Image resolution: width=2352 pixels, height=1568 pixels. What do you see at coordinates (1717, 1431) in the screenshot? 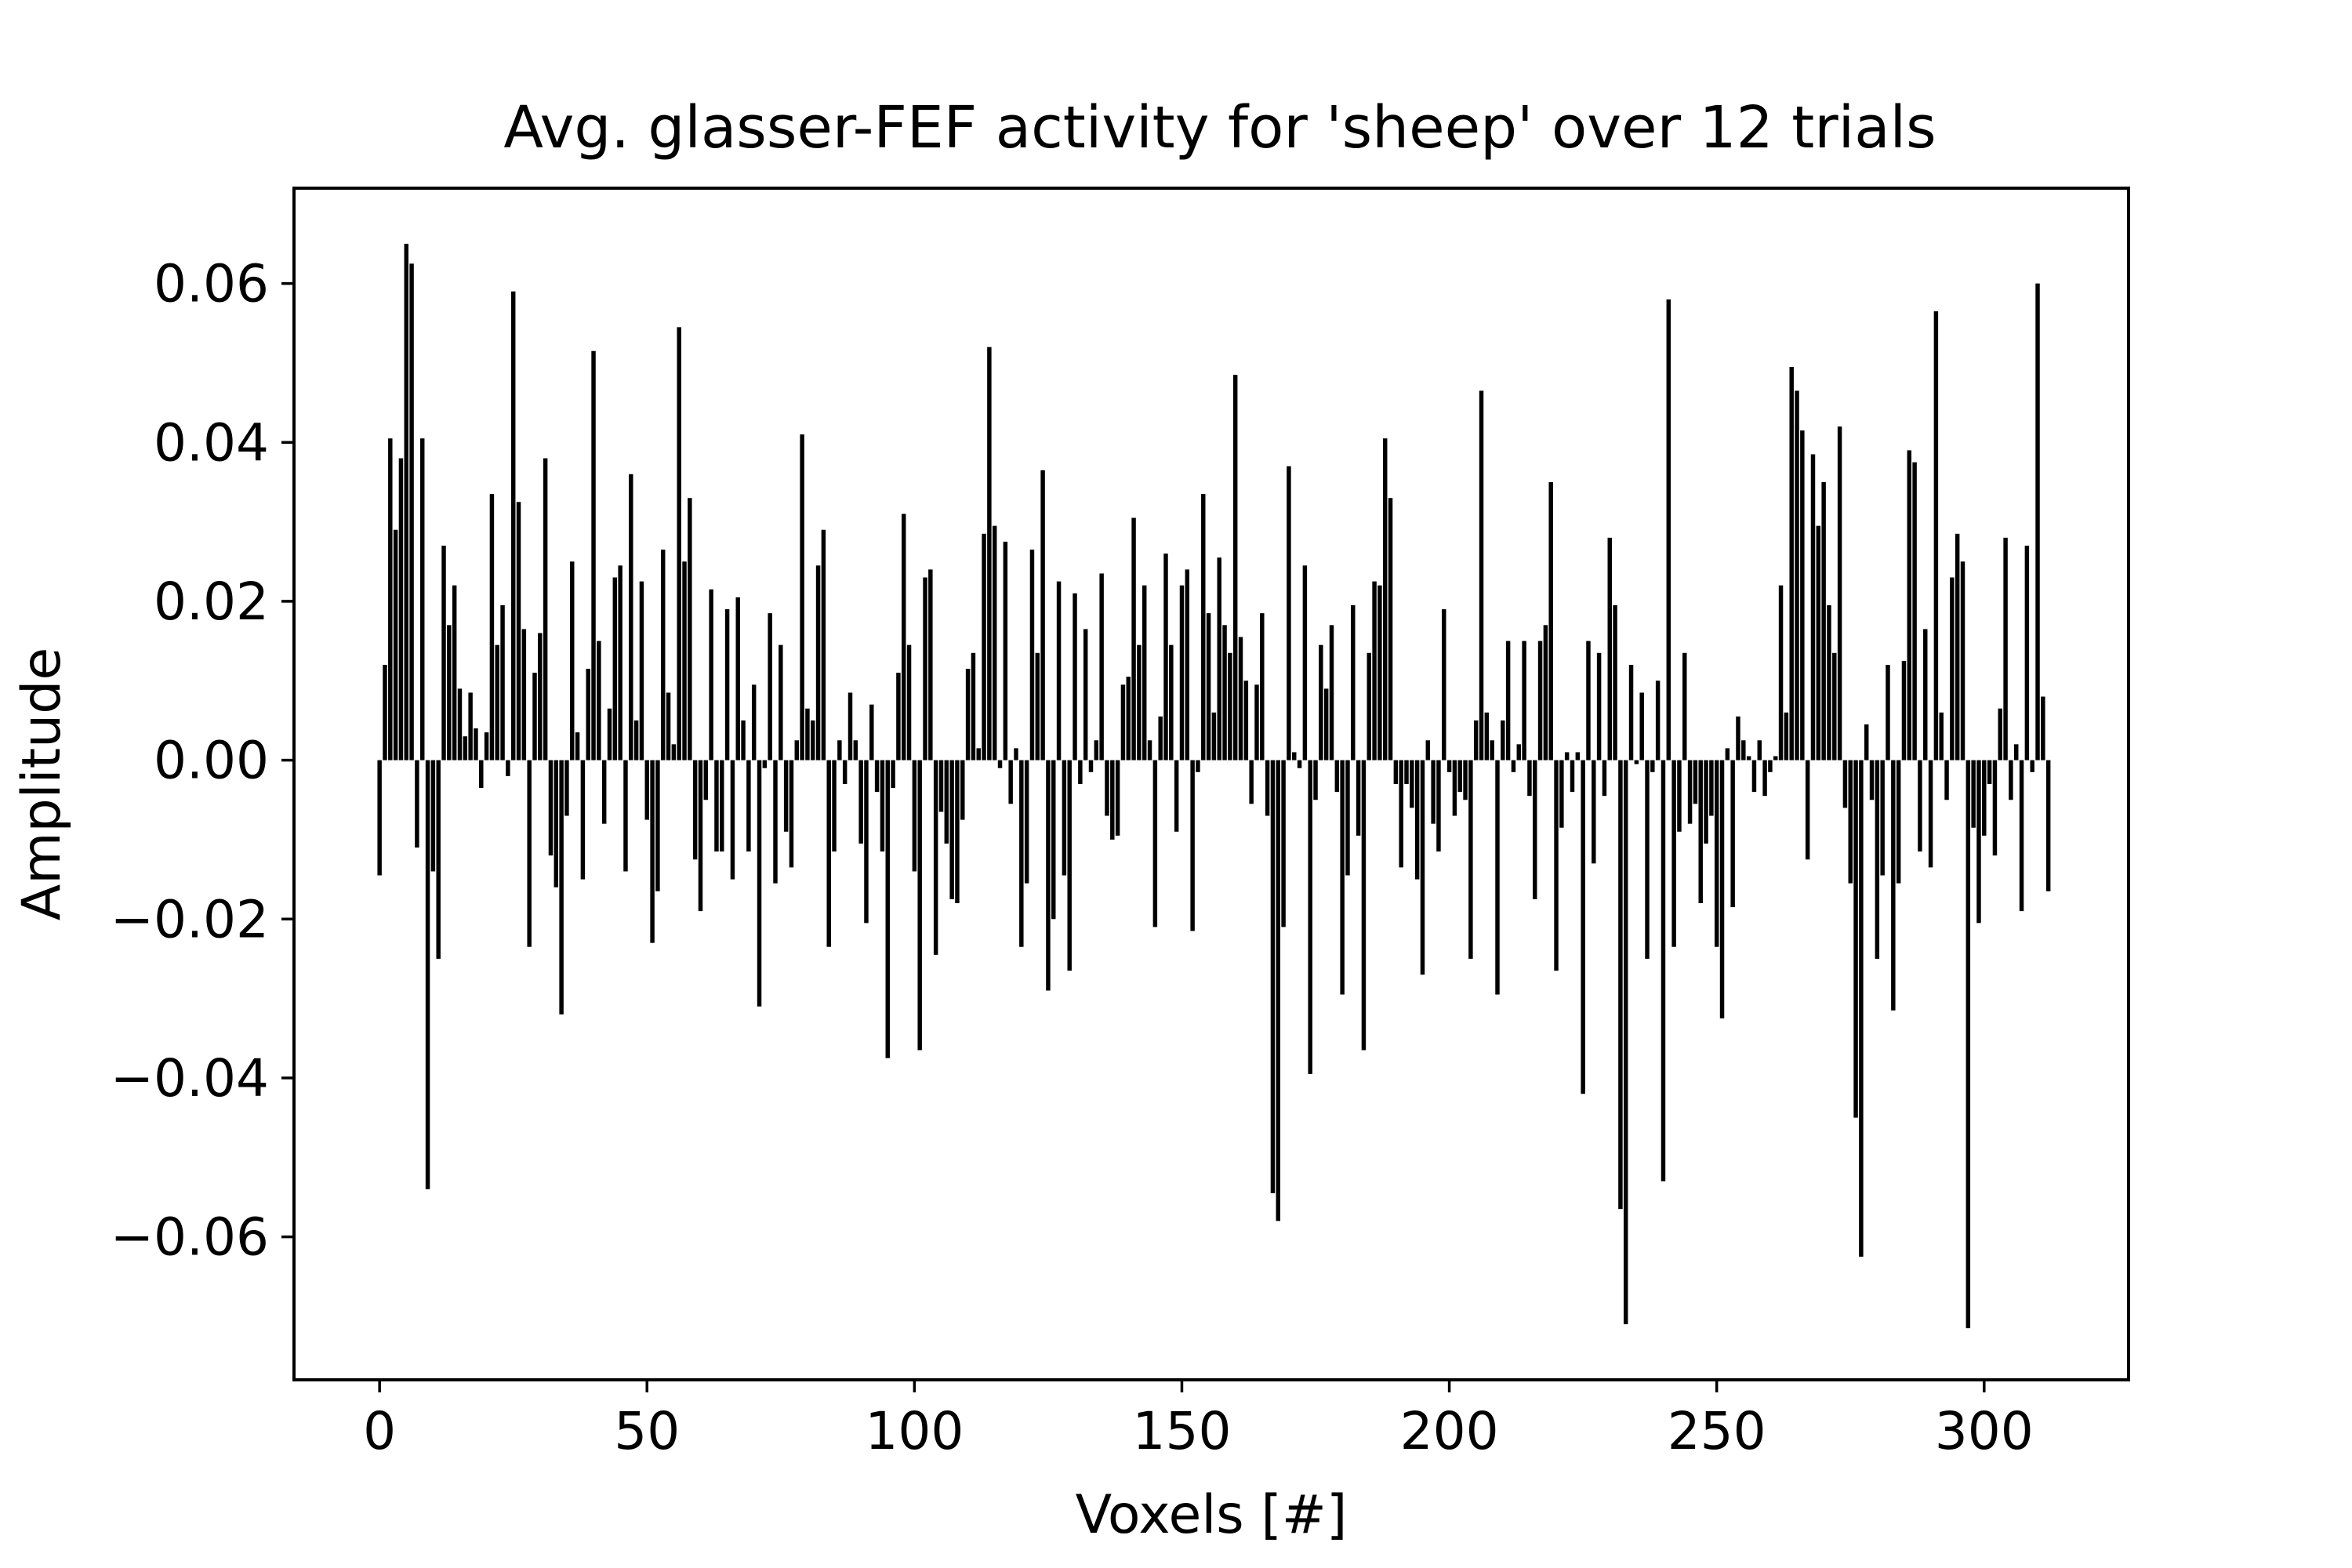
I see `x-tick-label: 250` at bounding box center [1717, 1431].